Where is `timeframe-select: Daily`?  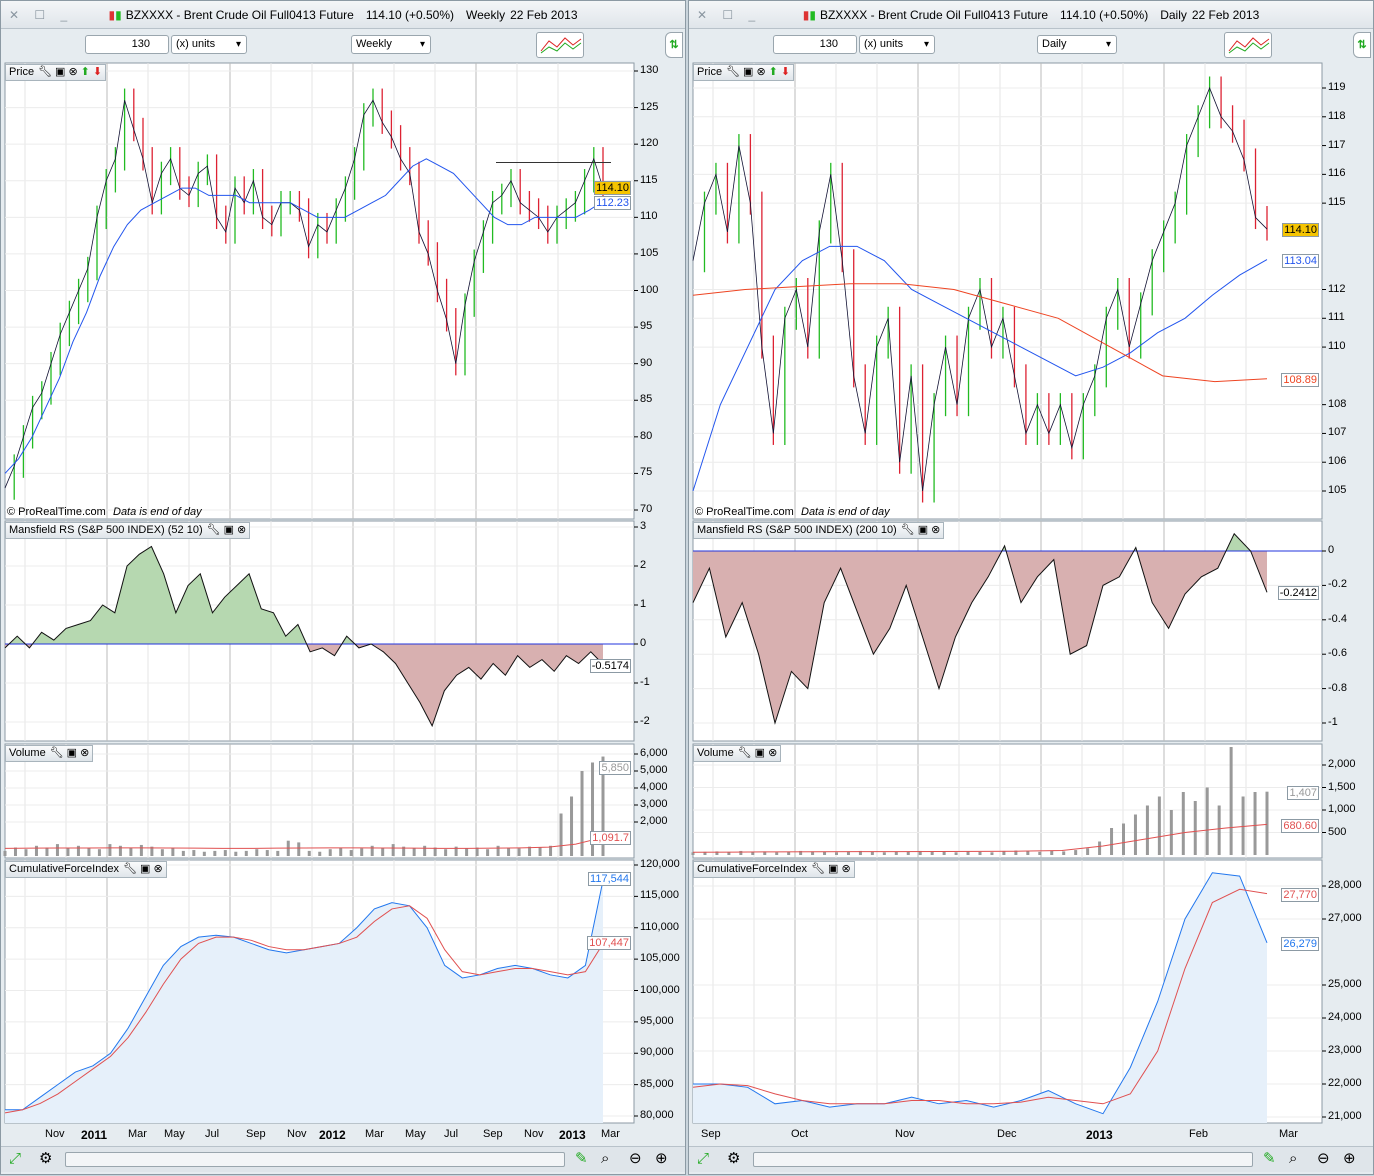 timeframe-select: Daily is located at coordinates (1077, 44).